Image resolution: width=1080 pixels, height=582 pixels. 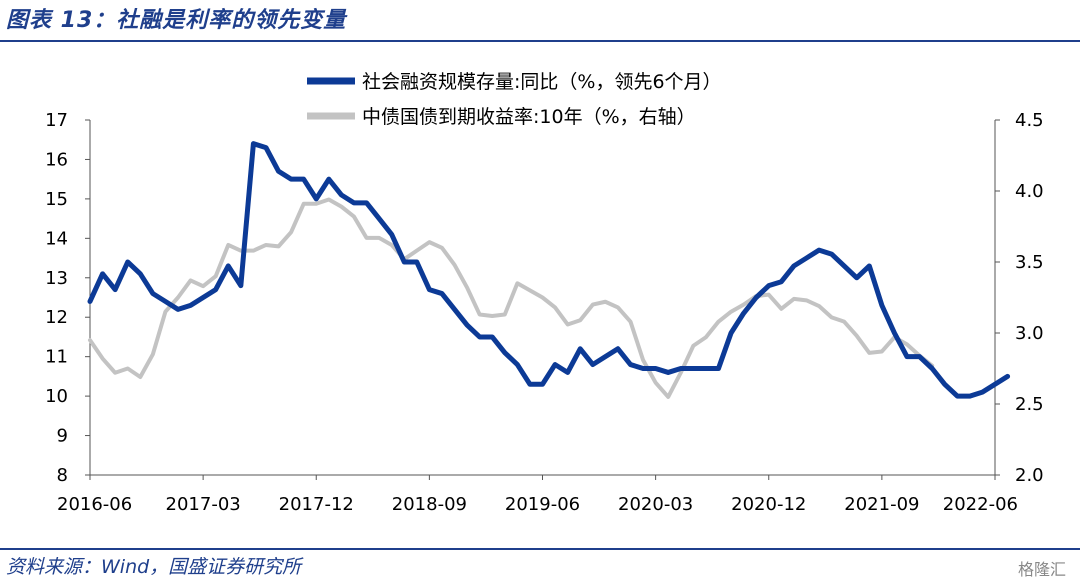 I want to click on right-tick-label: 3.0, so click(x=1029, y=333).